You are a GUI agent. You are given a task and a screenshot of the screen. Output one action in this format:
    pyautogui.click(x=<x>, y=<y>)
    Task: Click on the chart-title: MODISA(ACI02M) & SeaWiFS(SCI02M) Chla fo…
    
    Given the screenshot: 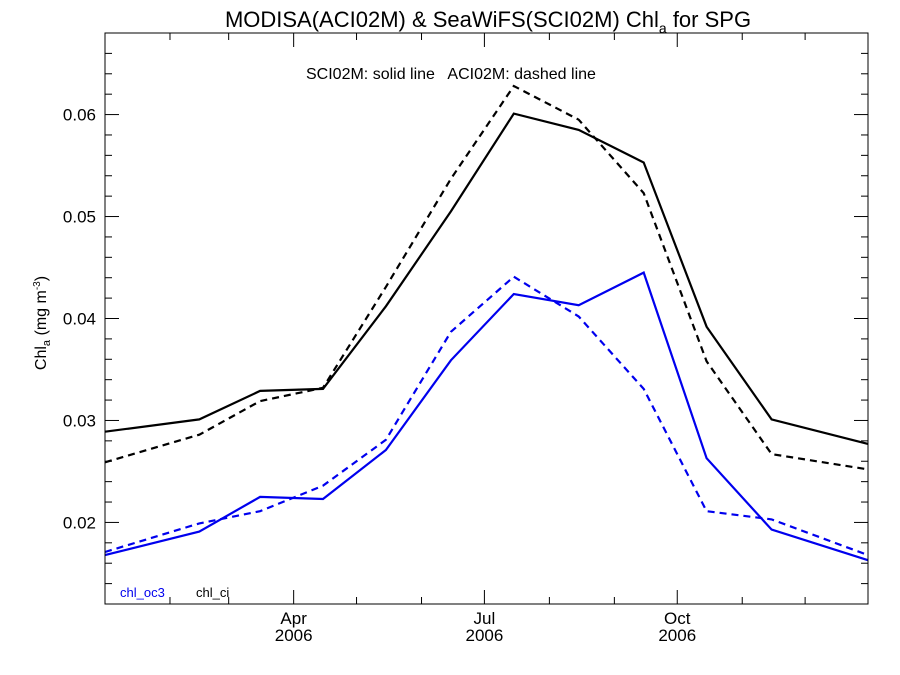 What is the action you would take?
    pyautogui.click(x=488, y=21)
    